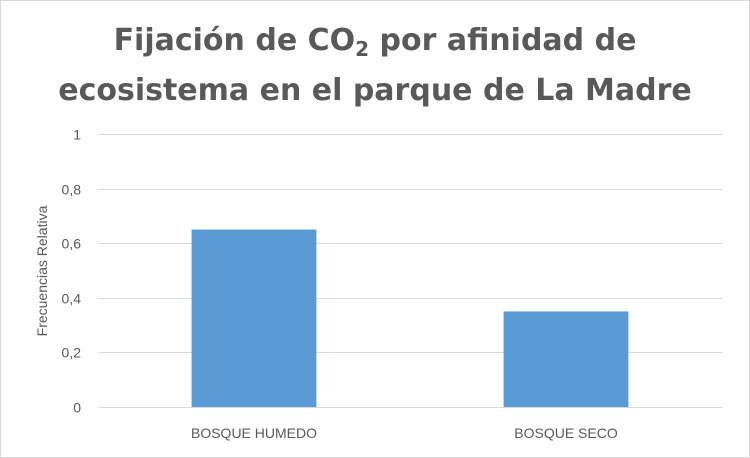  Describe the element at coordinates (77, 408) in the screenshot. I see `y-tick-label: 0` at that location.